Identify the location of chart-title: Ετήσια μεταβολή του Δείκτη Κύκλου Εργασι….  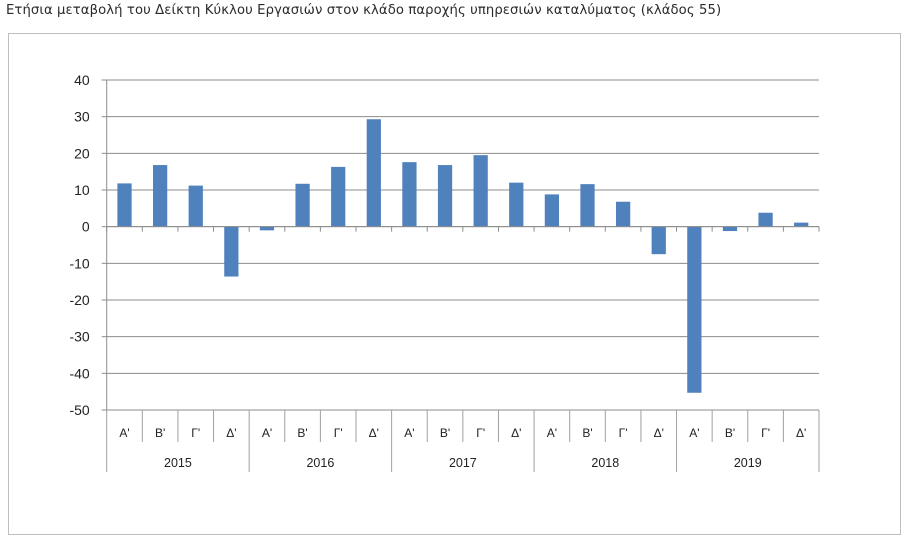
(364, 10).